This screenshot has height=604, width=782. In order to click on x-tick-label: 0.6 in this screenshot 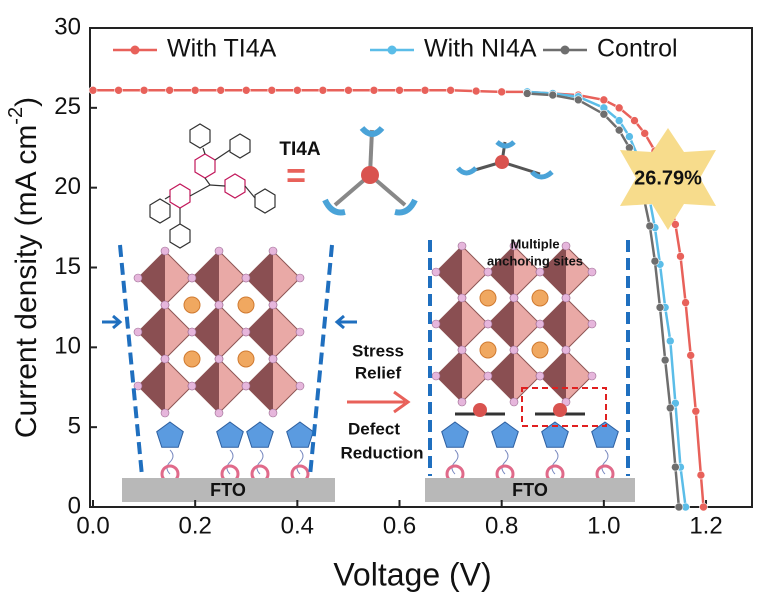, I will do `click(399, 525)`.